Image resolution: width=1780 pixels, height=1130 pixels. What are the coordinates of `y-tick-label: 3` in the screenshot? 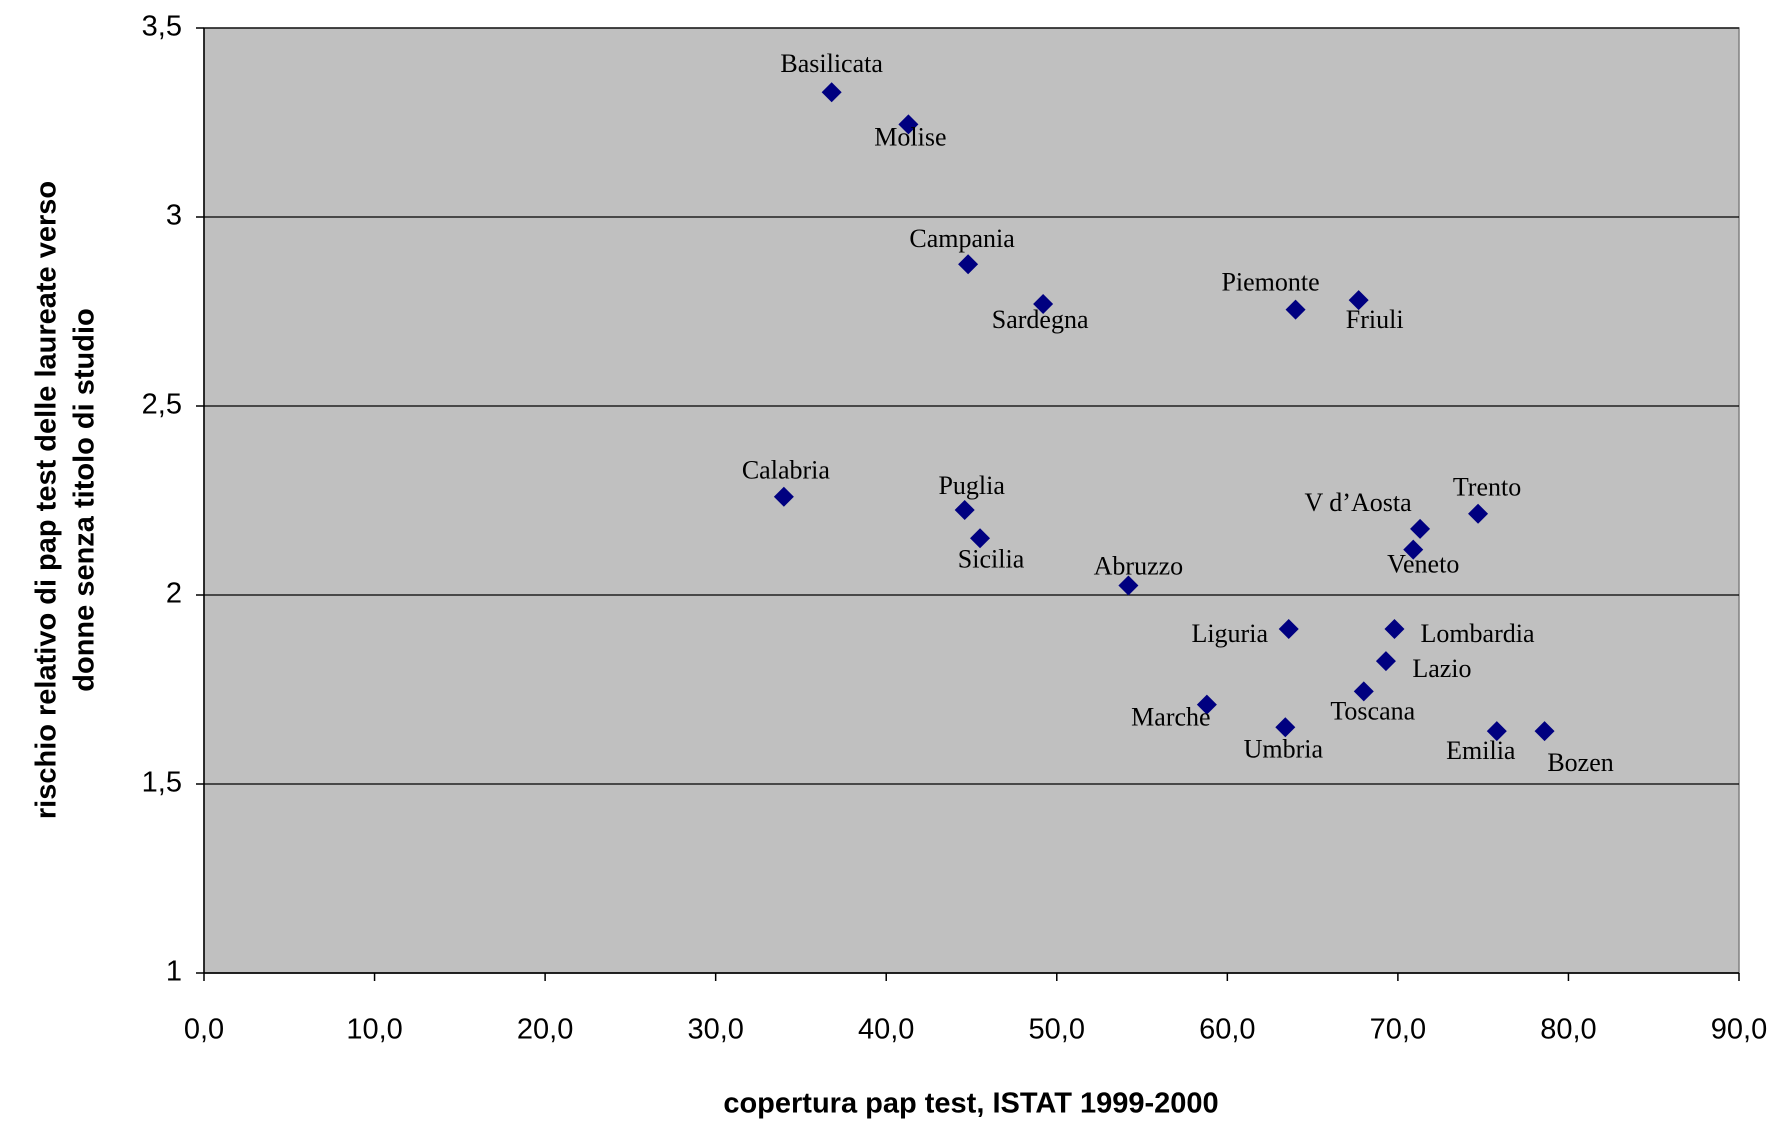 It's located at (174, 216).